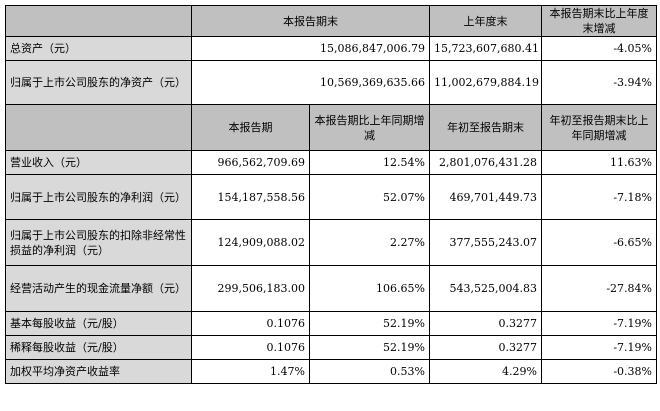 This screenshot has width=660, height=411. Describe the element at coordinates (250, 371) in the screenshot. I see `cell-period: 1.47%` at that location.